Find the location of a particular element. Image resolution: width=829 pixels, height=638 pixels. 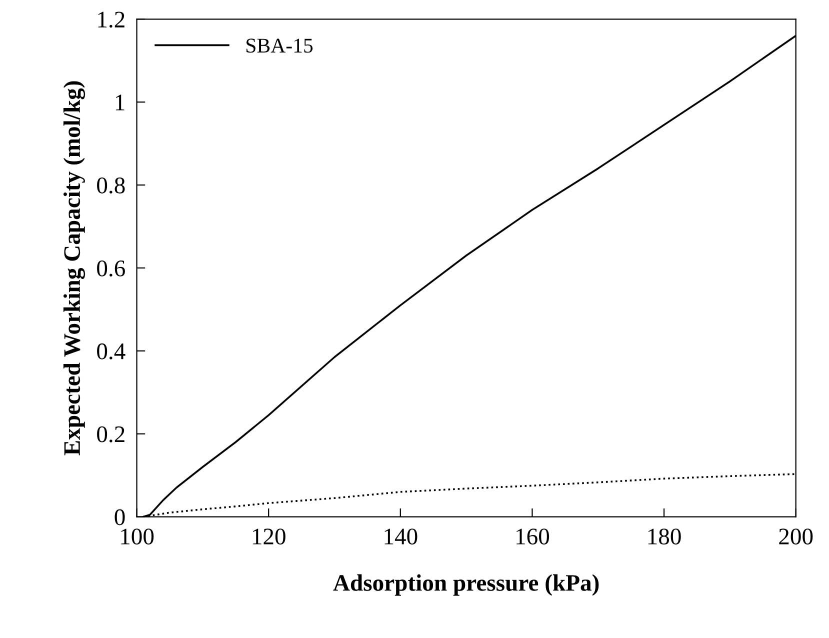

y-tick-label: 1 is located at coordinates (120, 102).